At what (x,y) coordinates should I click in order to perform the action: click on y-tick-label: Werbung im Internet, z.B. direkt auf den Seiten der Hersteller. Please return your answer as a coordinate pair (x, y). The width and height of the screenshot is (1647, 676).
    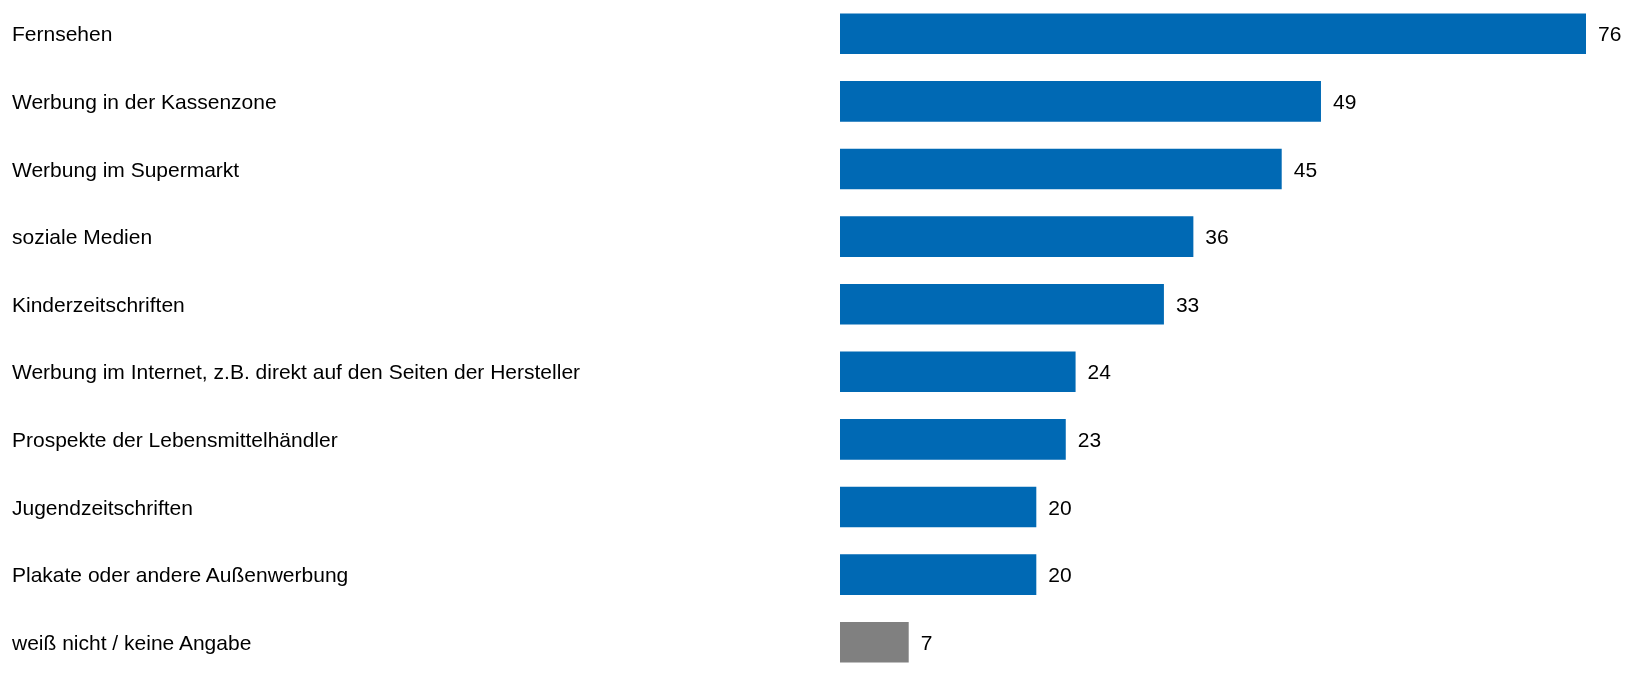
    Looking at the image, I should click on (296, 372).